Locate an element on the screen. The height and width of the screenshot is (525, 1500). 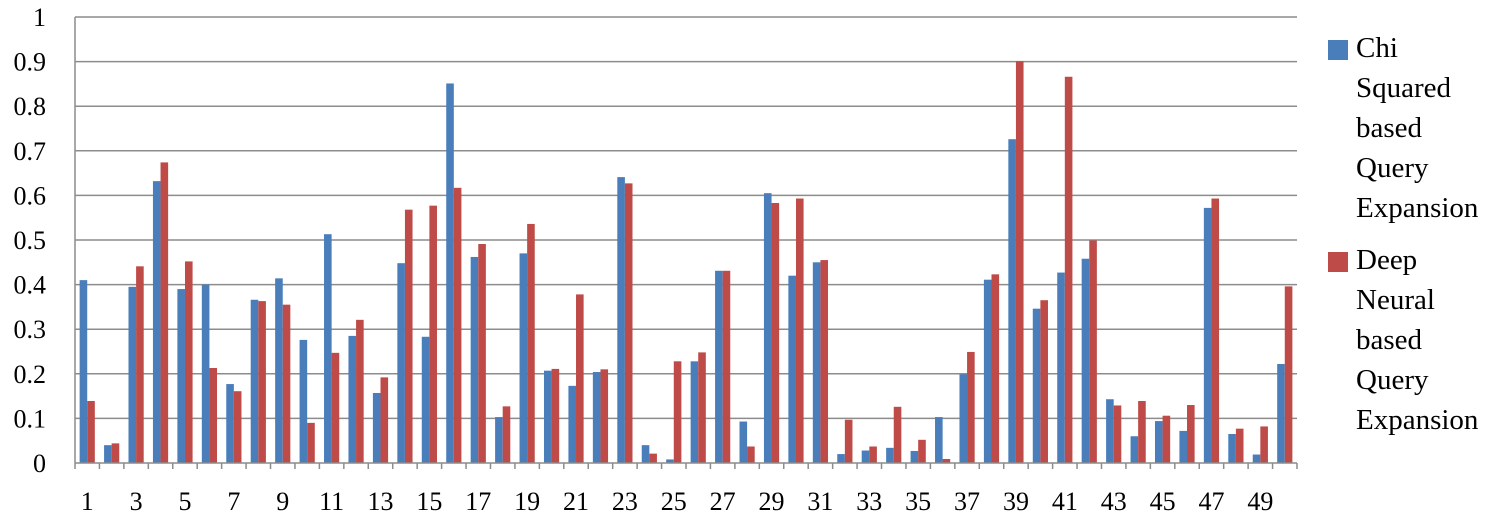
y-tick-label: 0.6 is located at coordinates (30, 195).